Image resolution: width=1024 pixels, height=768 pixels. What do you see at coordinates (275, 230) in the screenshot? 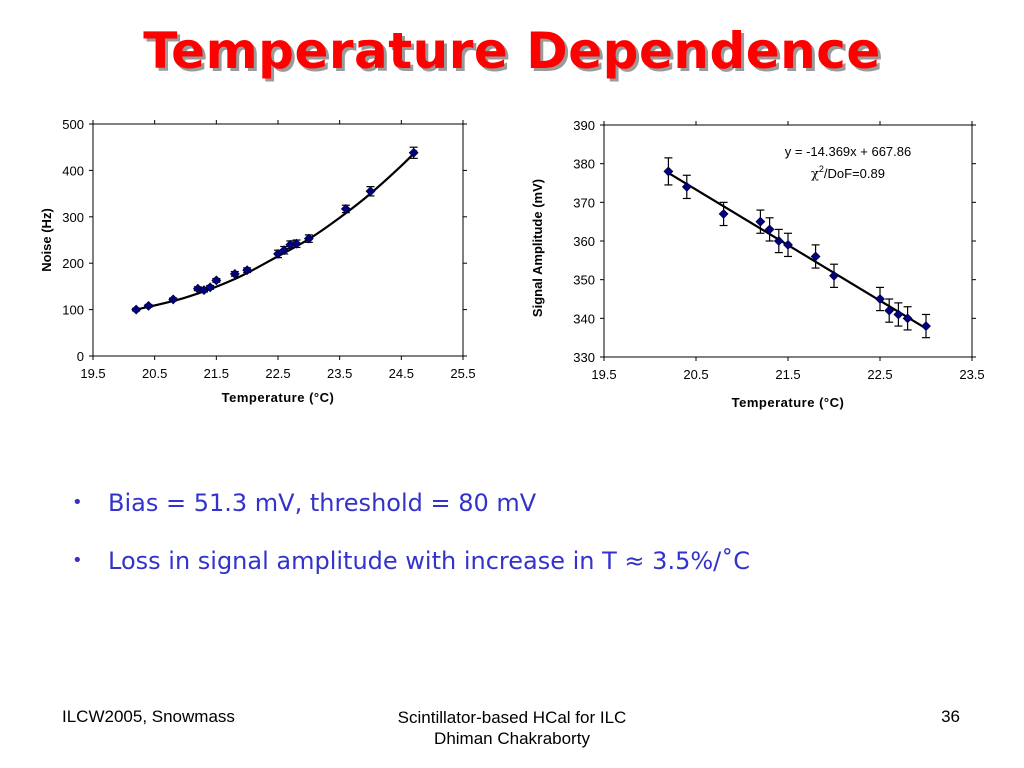
I see `noise-data-points` at bounding box center [275, 230].